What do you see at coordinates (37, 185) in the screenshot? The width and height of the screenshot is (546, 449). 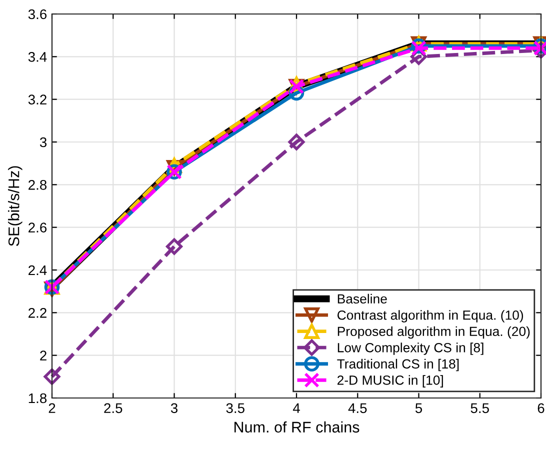 I see `y-tick-label: 2.8` at bounding box center [37, 185].